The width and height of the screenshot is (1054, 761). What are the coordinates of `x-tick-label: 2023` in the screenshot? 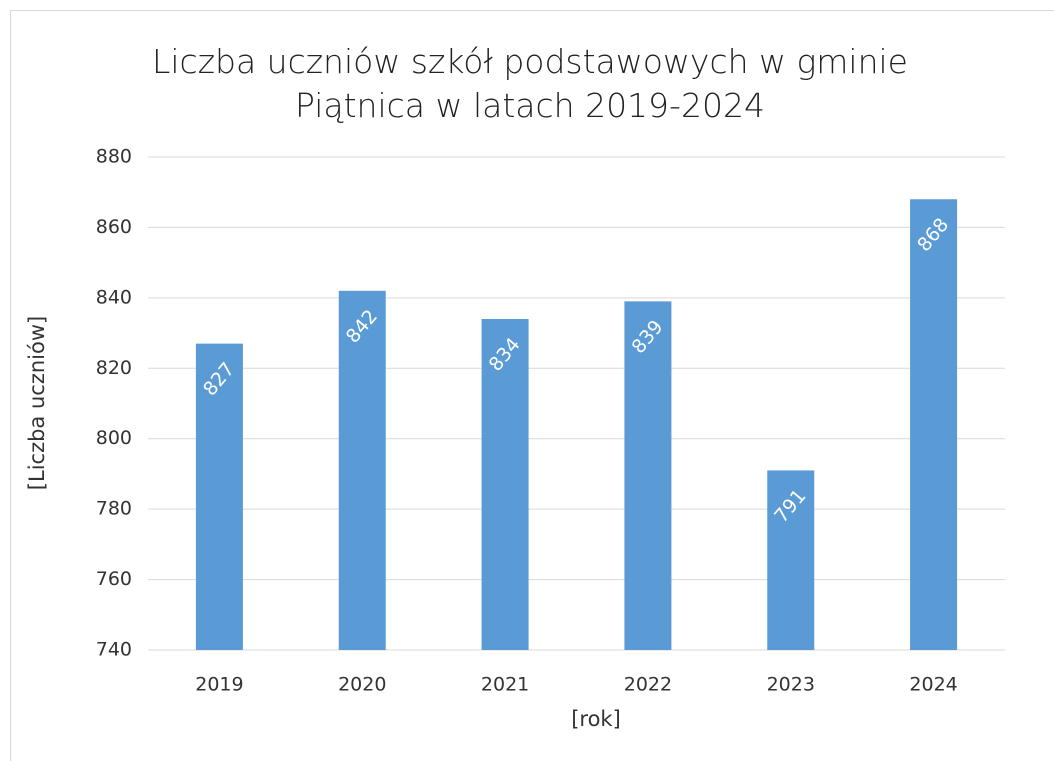 It's located at (791, 685).